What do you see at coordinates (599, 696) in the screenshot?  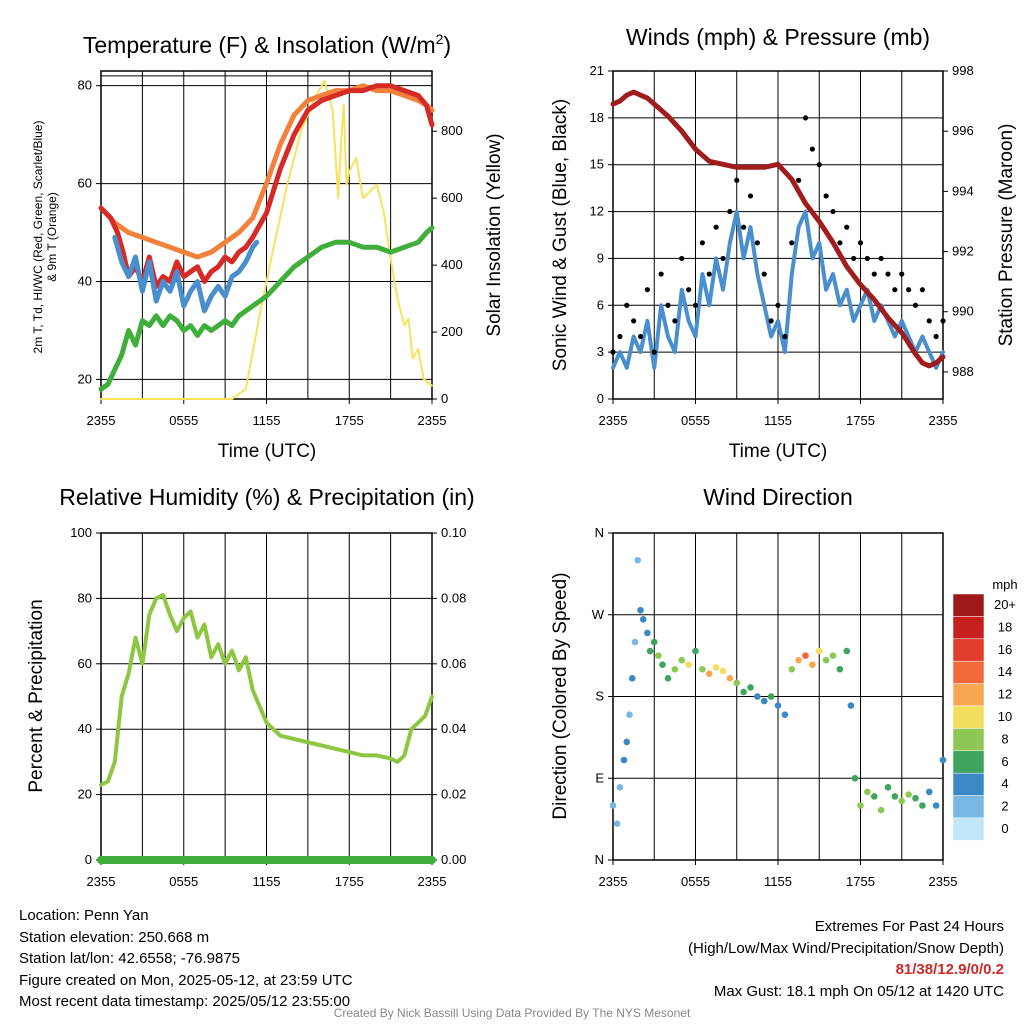 I see `y-tick-label-left: S` at bounding box center [599, 696].